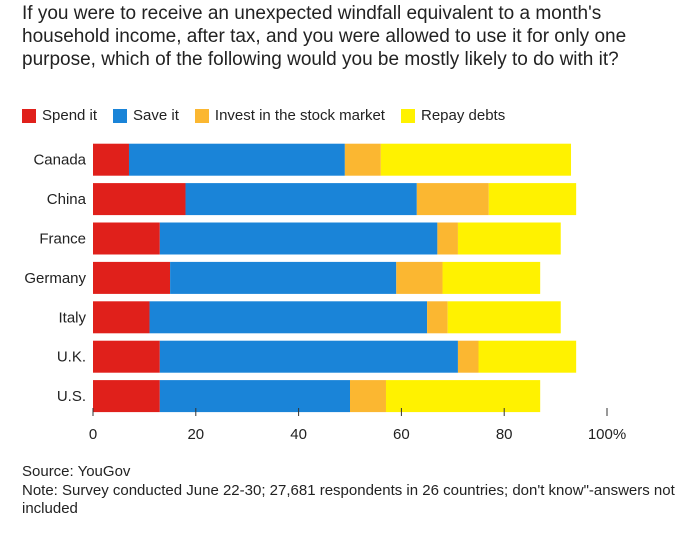  I want to click on bar-canada-invest-in-the-stock-market, so click(362, 159).